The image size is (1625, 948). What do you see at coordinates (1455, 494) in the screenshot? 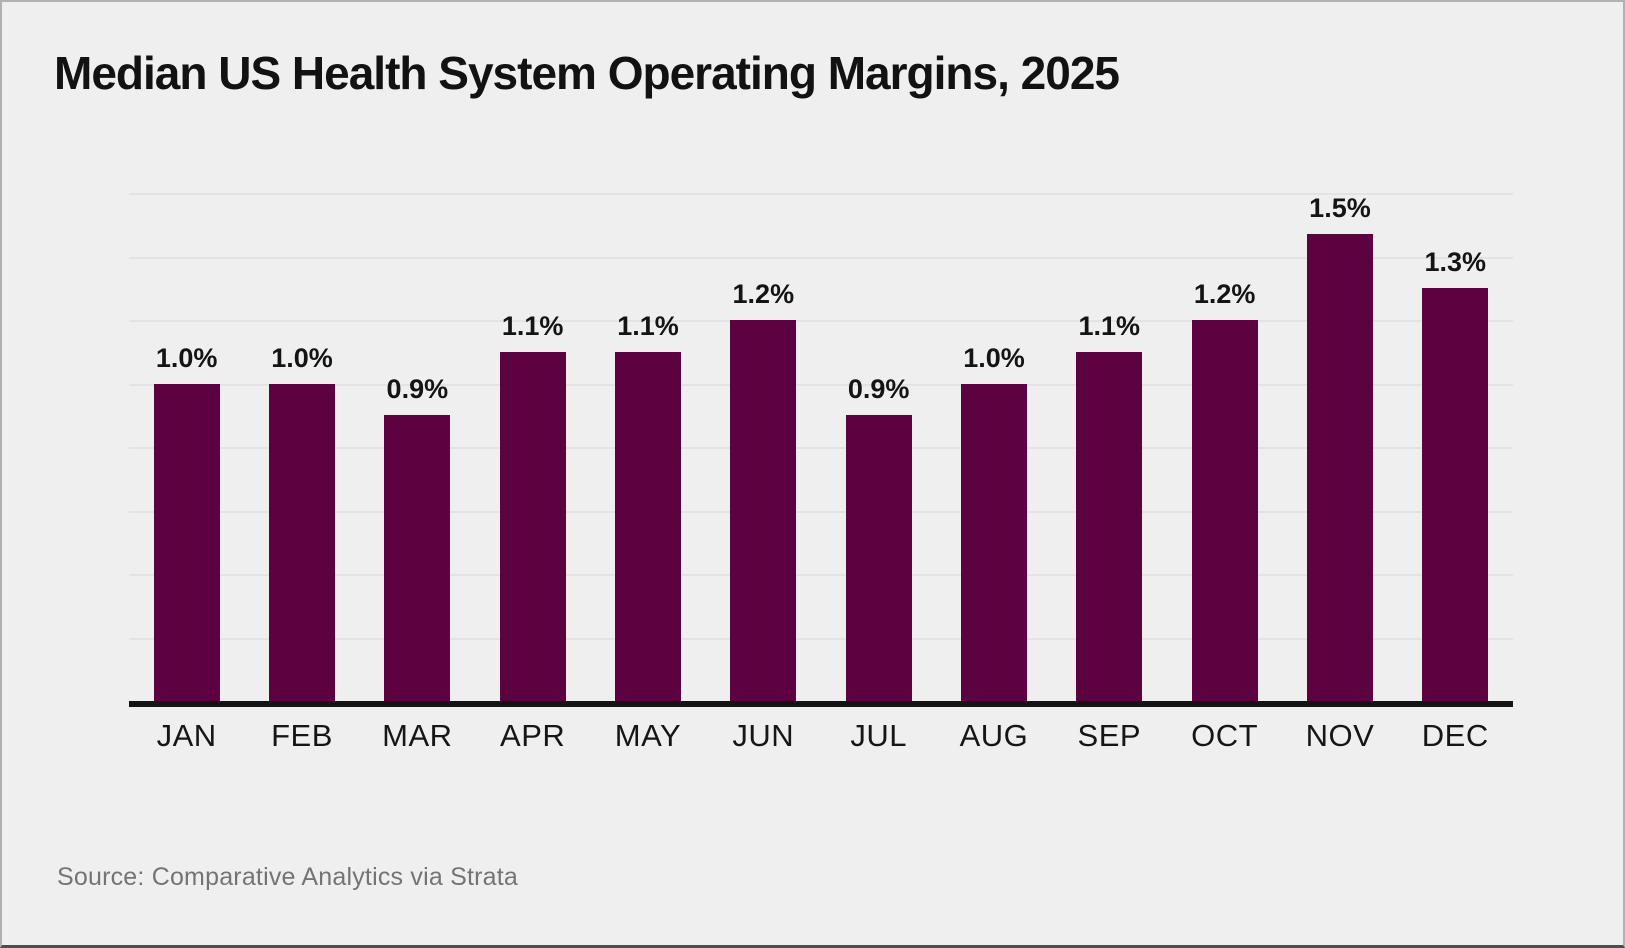
I see `bar-dec` at bounding box center [1455, 494].